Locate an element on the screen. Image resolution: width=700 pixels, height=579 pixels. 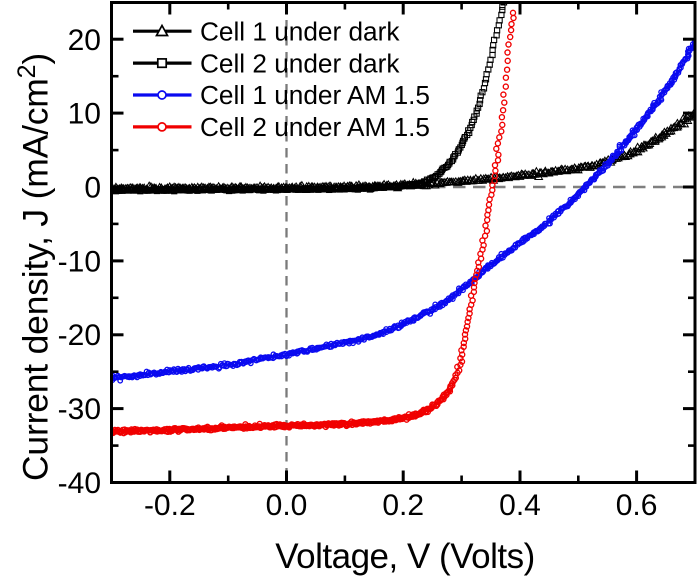
svg-text: Cell 1 under dark is located at coordinates (300, 31).